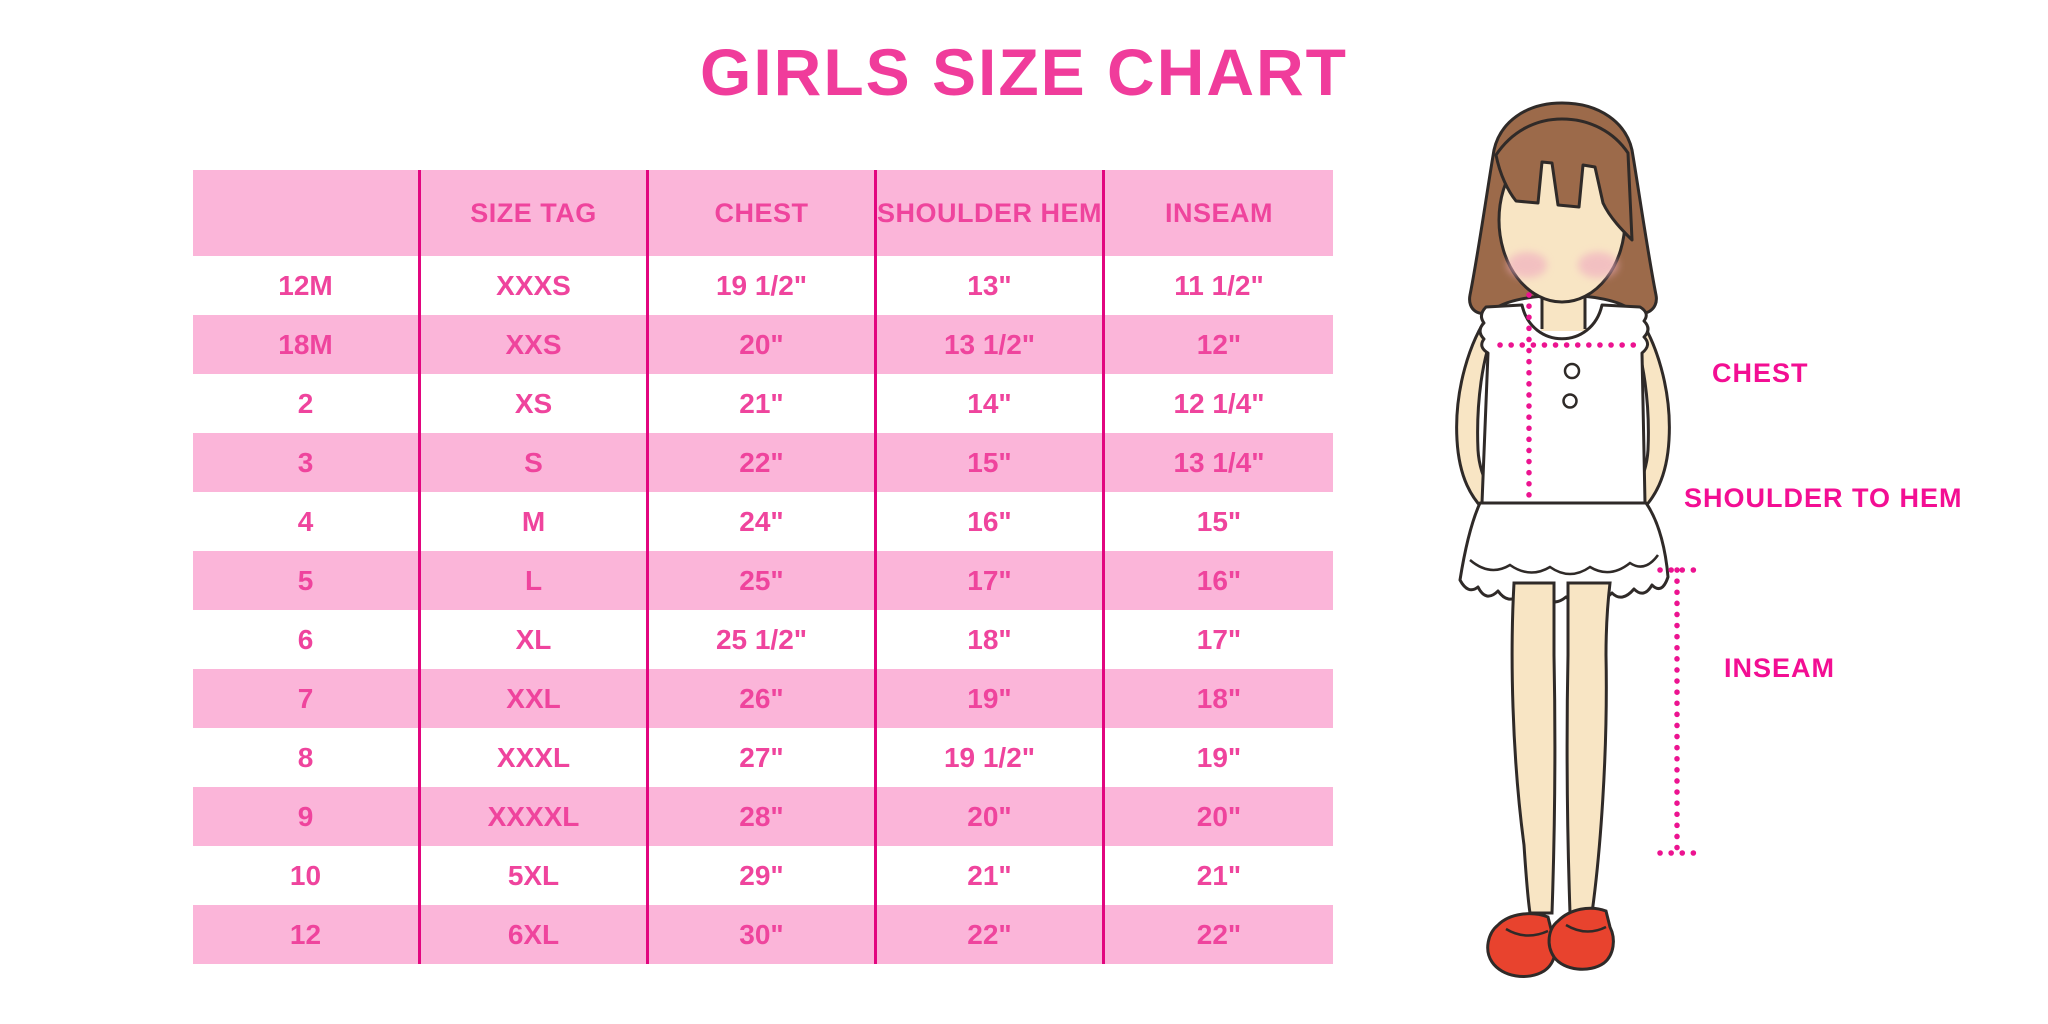  I want to click on size-tag-cell: L, so click(535, 580).